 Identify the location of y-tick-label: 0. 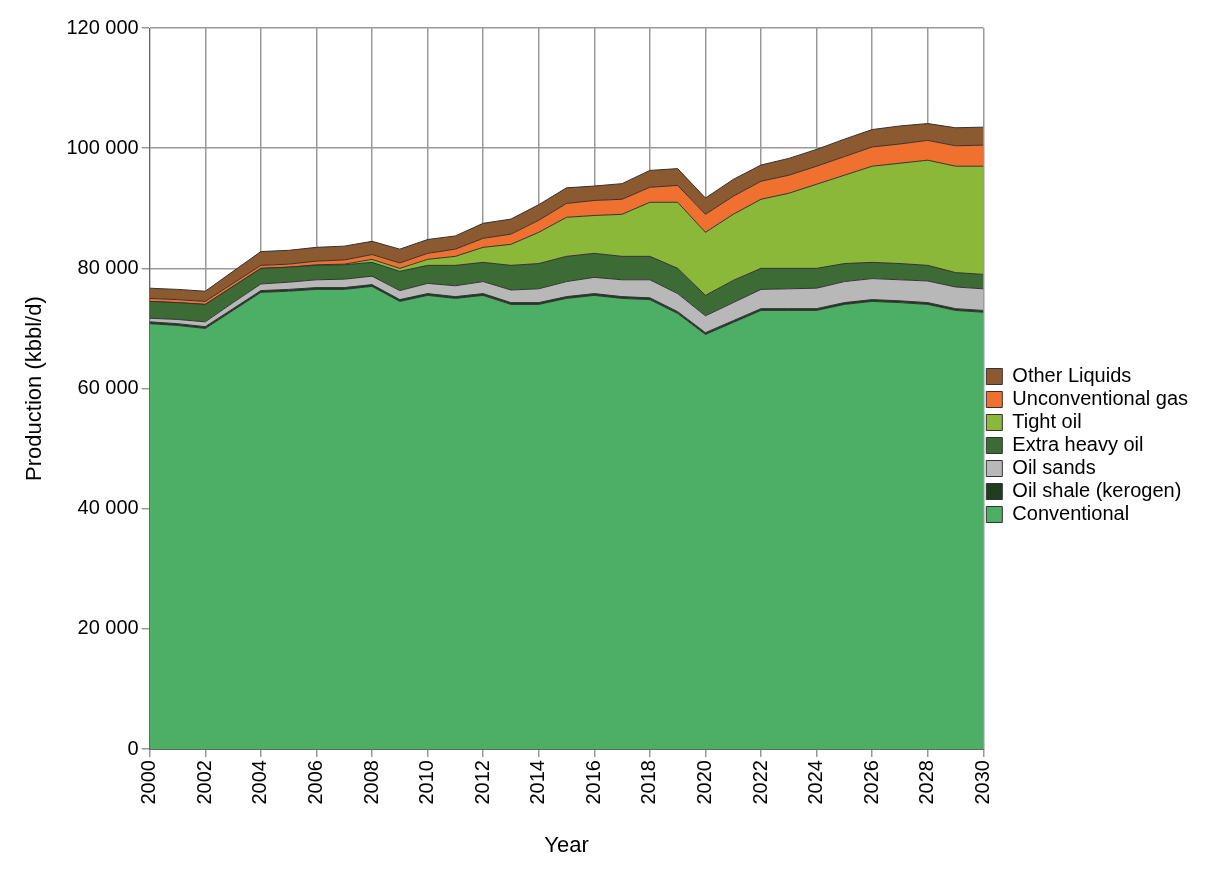
(133, 747).